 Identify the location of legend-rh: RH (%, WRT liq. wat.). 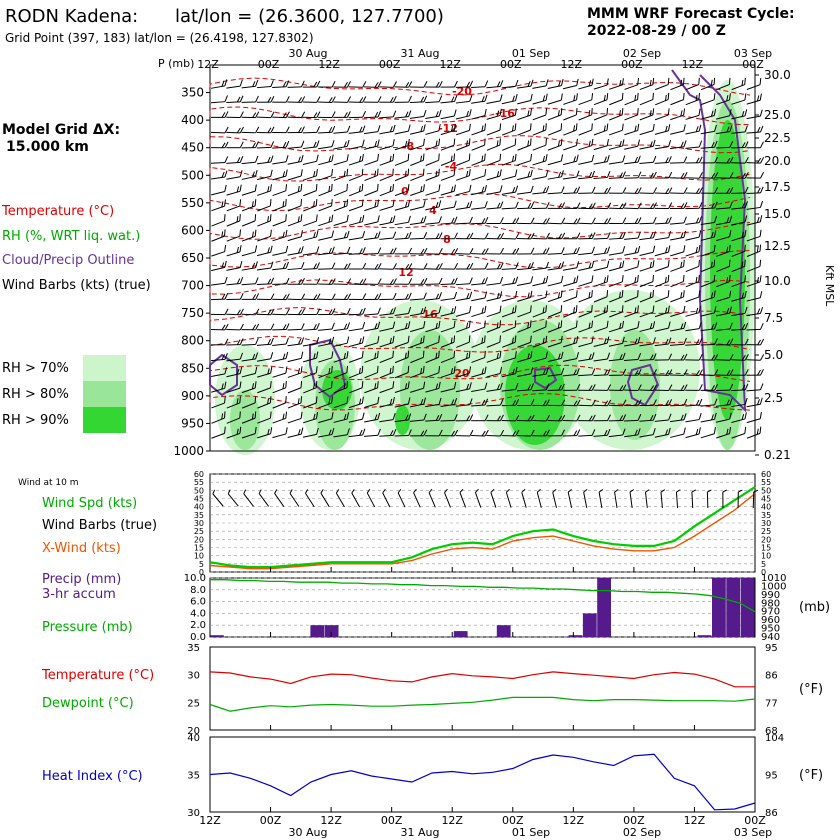
(71, 236).